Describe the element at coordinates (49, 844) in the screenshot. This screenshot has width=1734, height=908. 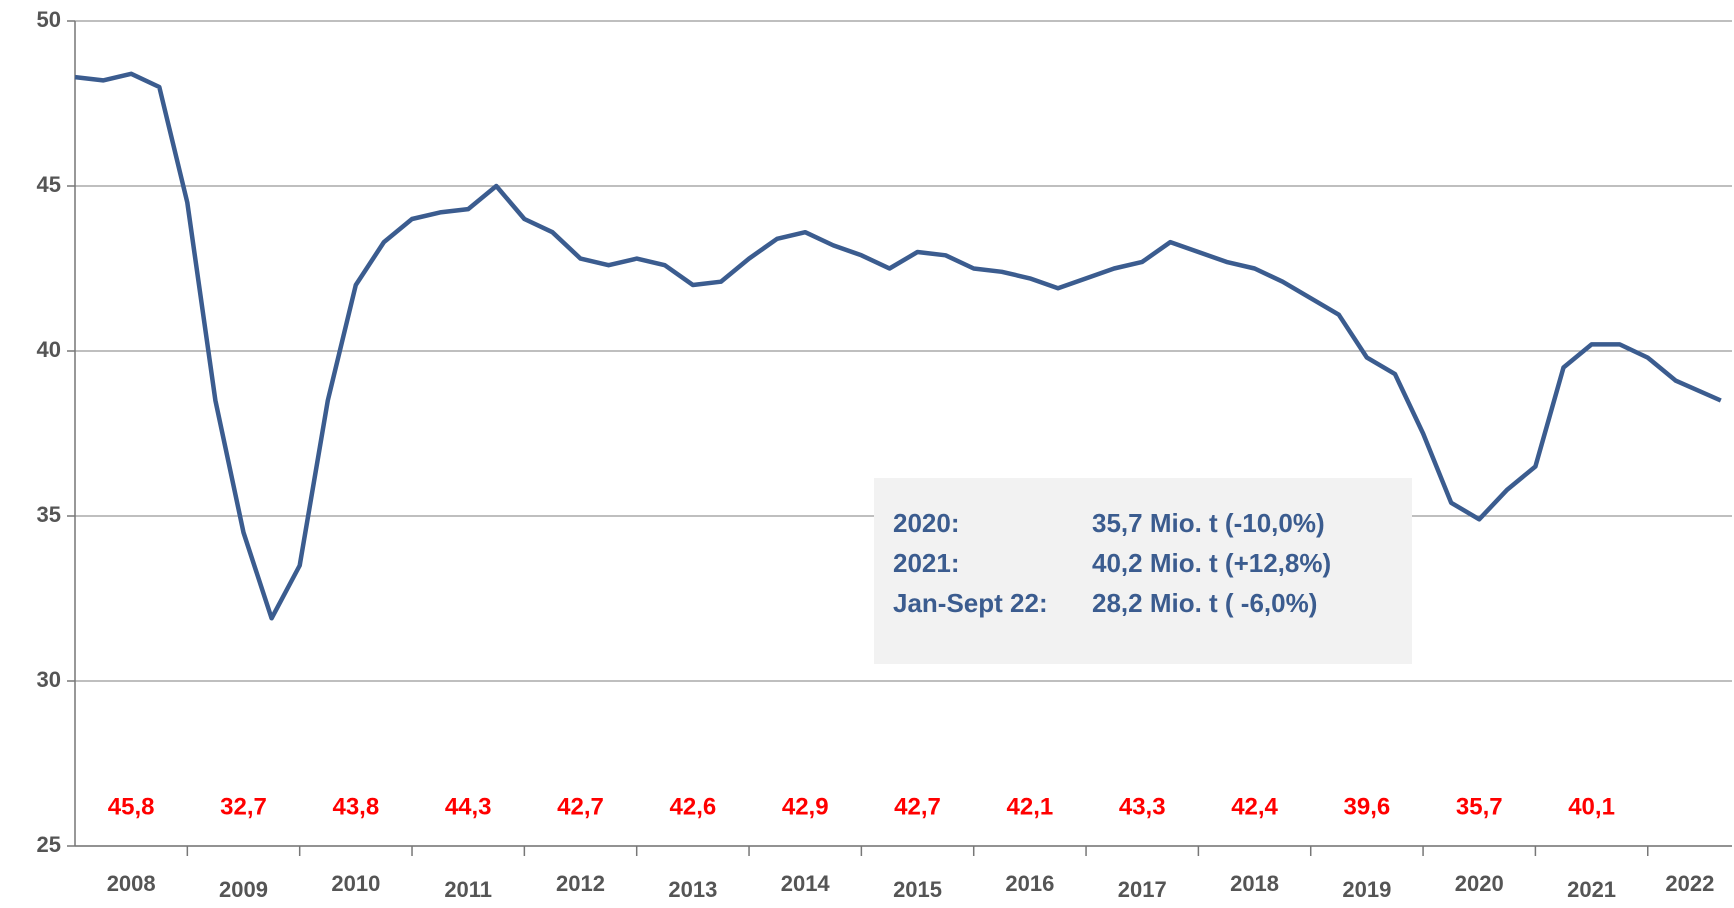
I see `y-tick-label: 25` at that location.